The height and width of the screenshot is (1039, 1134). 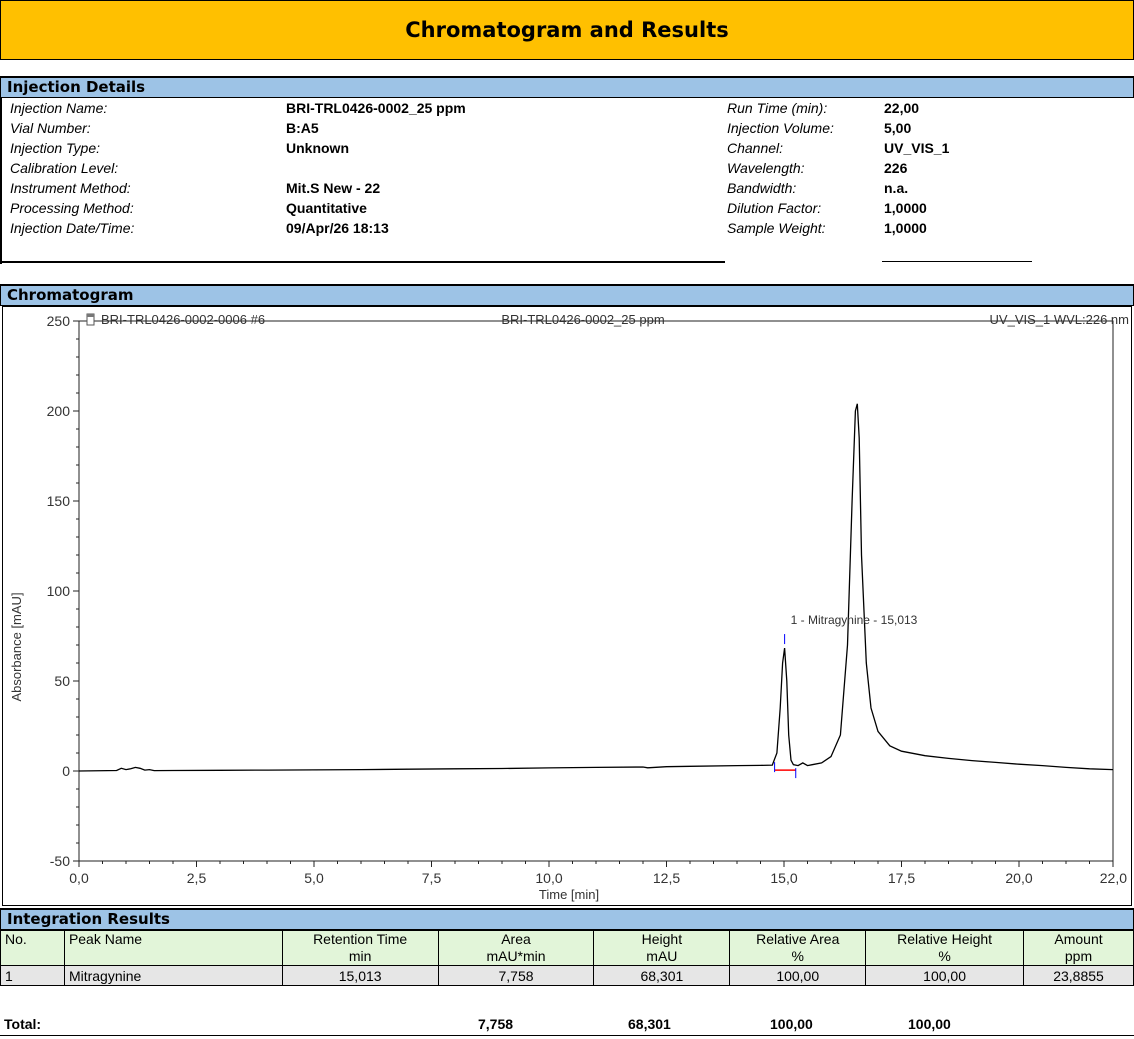 What do you see at coordinates (777, 108) in the screenshot?
I see `detail-label: Run Time (min):` at bounding box center [777, 108].